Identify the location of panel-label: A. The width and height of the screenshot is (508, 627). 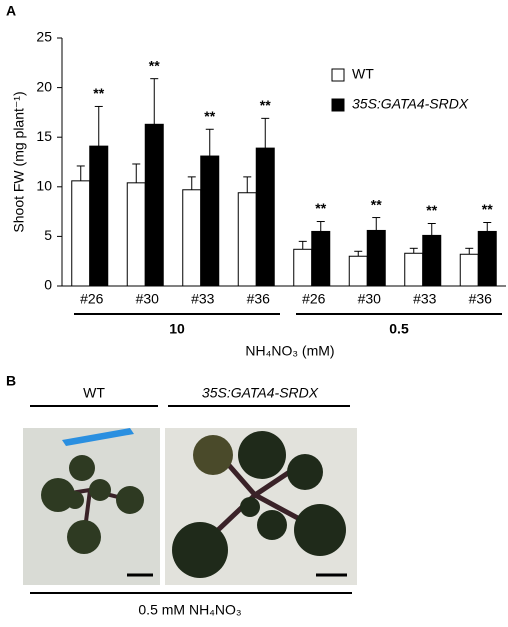
(11, 11).